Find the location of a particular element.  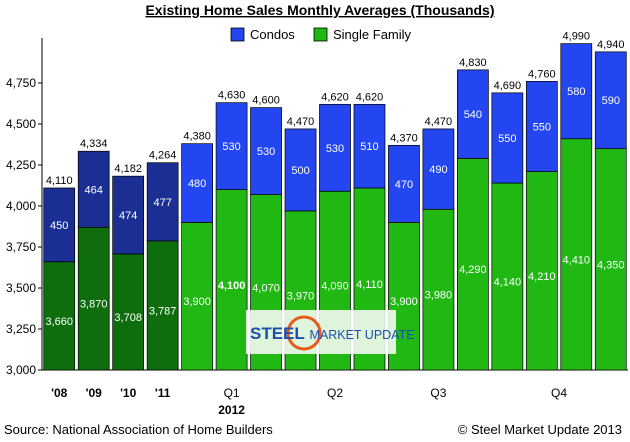

y-tick-label: 4,000 is located at coordinates (21, 206).